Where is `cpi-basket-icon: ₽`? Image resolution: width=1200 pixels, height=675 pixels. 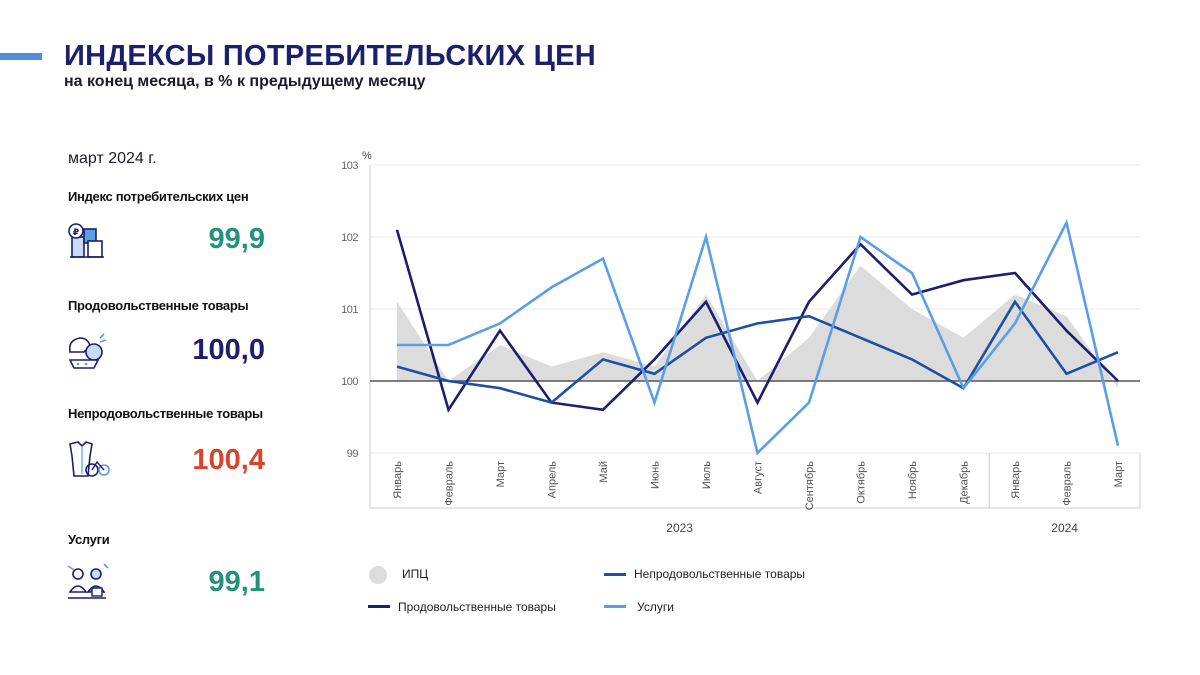
cpi-basket-icon: ₽ is located at coordinates (87, 240).